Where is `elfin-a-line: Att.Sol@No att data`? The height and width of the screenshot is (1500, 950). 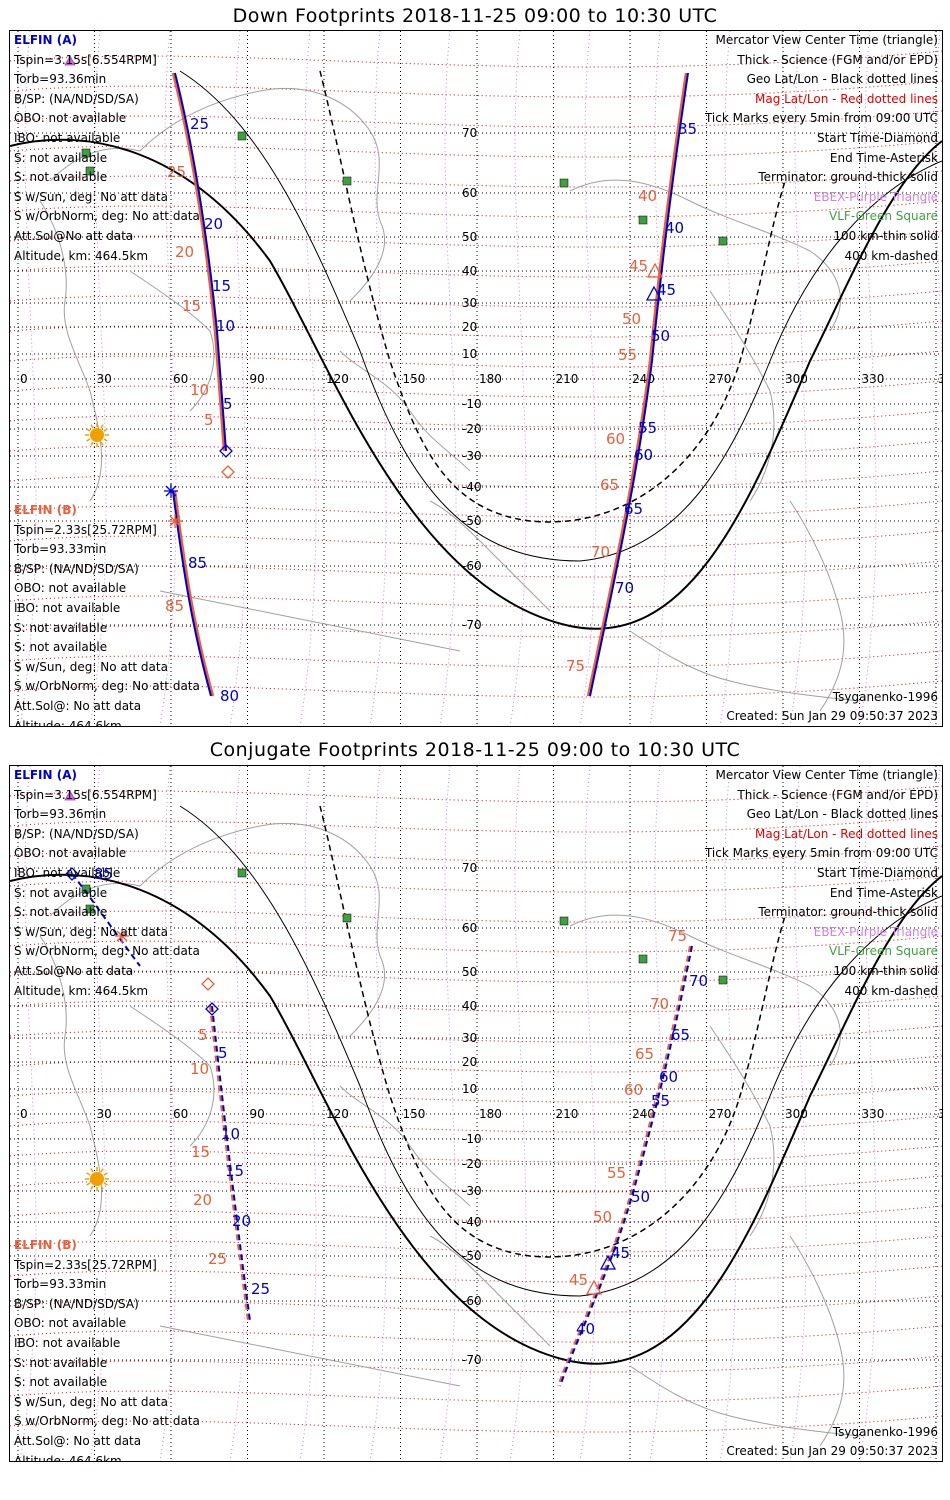 elfin-a-line: Att.Sol@No att data is located at coordinates (74, 235).